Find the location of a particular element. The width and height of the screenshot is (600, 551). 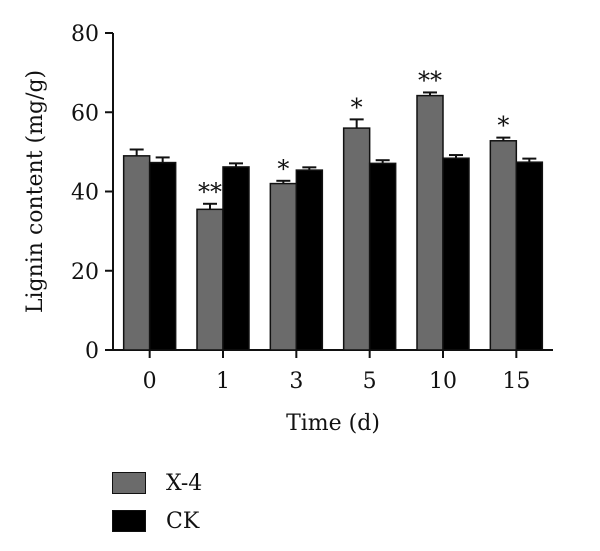

legend-item-x4: X-4 is located at coordinates (157, 483).